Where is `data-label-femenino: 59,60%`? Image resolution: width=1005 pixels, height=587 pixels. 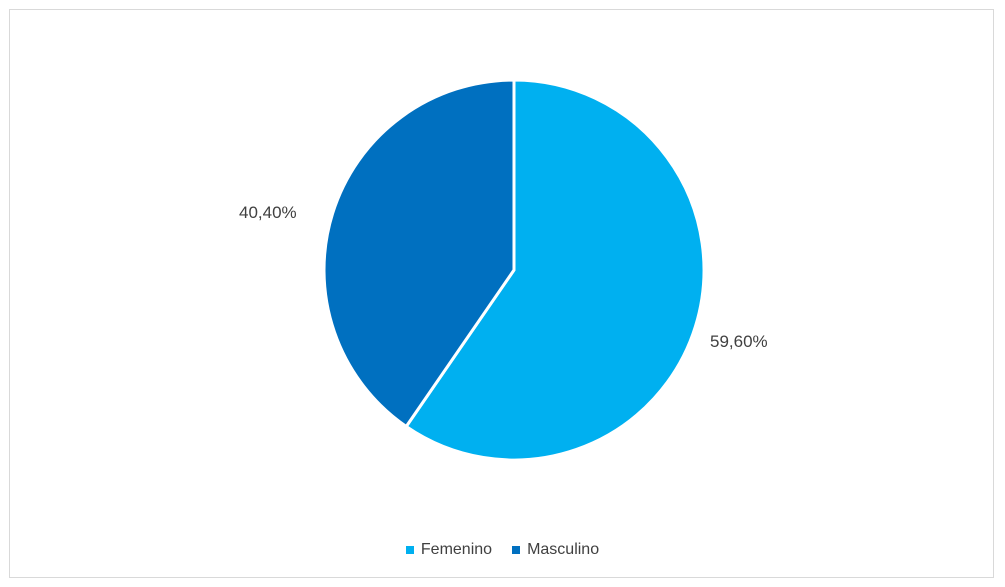
data-label-femenino: 59,60% is located at coordinates (739, 341).